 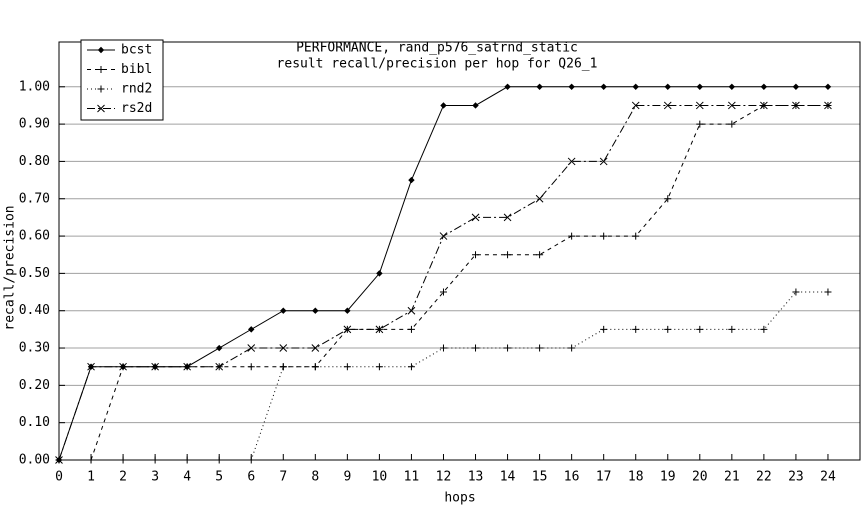 I want to click on x-tick-label: 17, so click(x=604, y=477).